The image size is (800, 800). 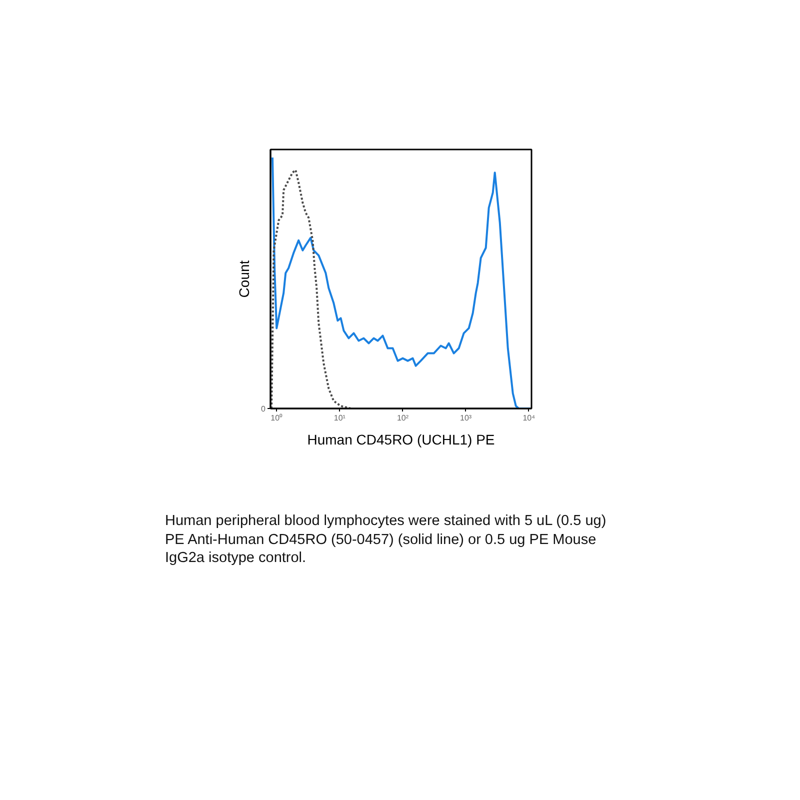 What do you see at coordinates (386, 540) in the screenshot?
I see `text: Human peripheral blood lymphocytes were stained with 5 uL (0.5 ug) PE Anti-Human CD45RO (50-0457) (solid line) or 0.5 ug PE Mouse IgG2a isotype control.` at bounding box center [386, 540].